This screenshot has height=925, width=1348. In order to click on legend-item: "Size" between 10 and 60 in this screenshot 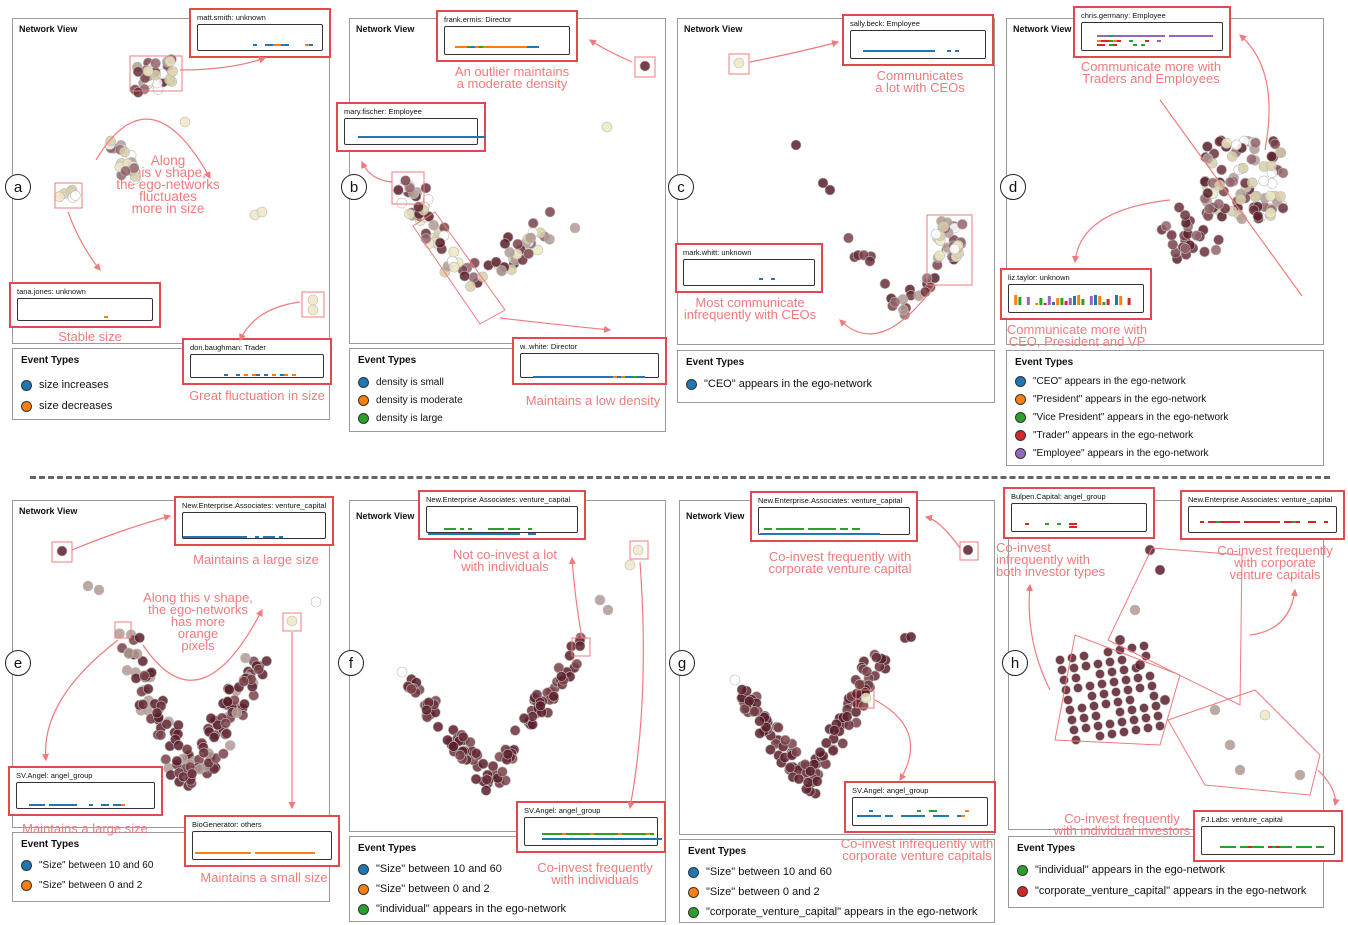, I will do `click(87, 865)`.